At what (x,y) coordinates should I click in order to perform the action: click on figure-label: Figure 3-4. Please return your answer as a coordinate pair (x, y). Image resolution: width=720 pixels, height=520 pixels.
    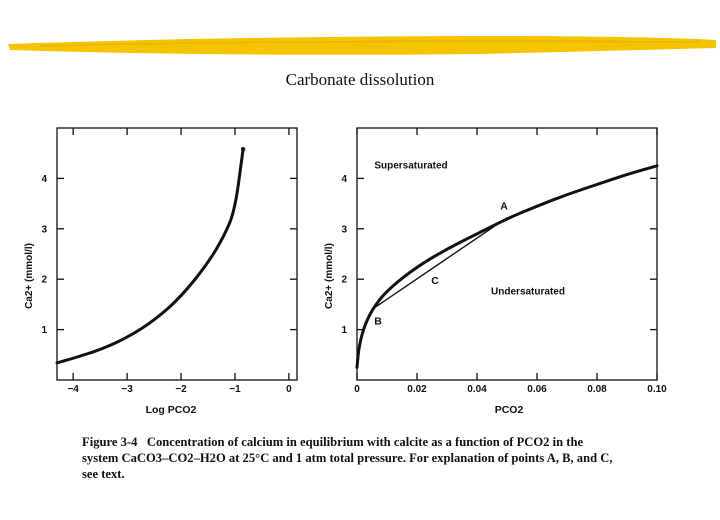
    Looking at the image, I should click on (110, 442).